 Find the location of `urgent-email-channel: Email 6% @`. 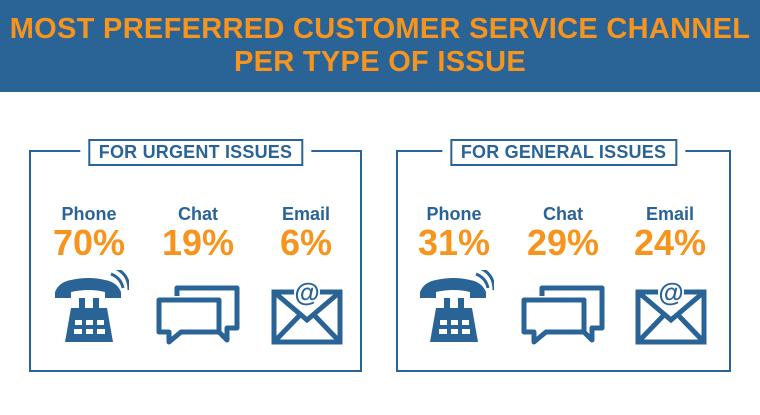

urgent-email-channel: Email 6% @ is located at coordinates (306, 277).